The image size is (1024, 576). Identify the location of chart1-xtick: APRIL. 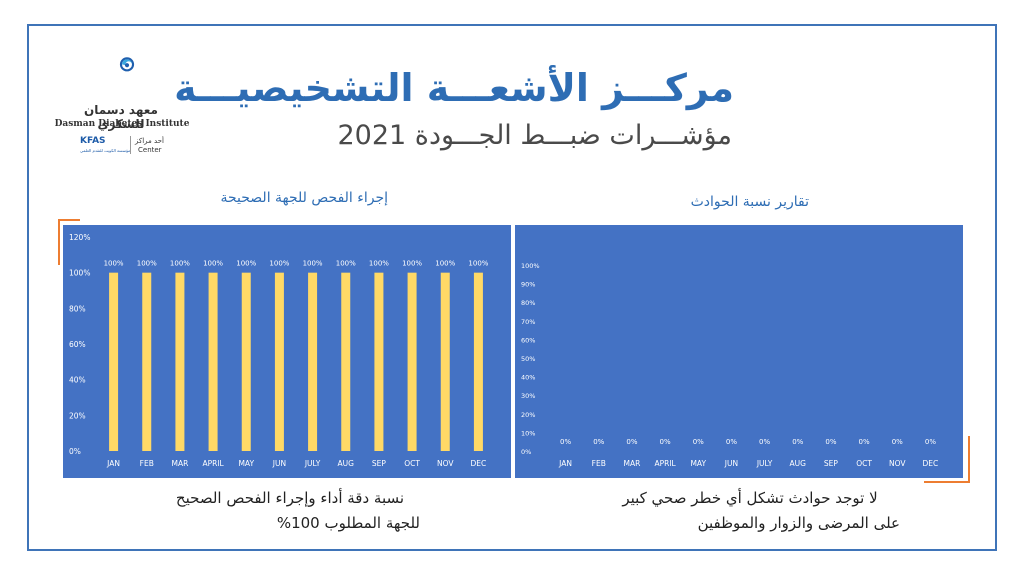
(213, 463).